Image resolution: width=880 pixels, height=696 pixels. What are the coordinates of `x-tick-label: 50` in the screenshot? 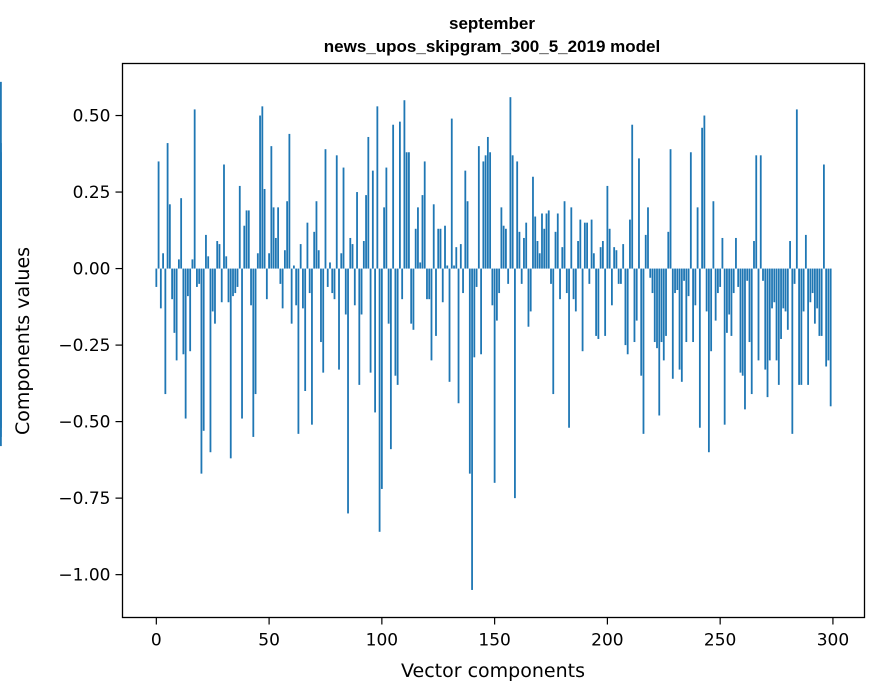 It's located at (269, 641).